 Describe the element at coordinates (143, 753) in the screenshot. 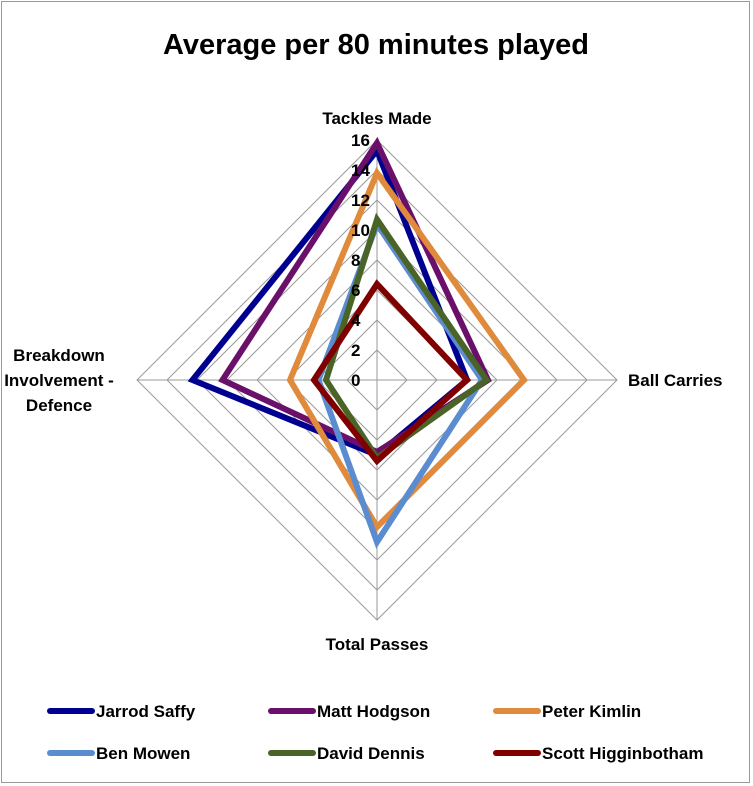

I see `legend-label: Ben Mowen` at that location.